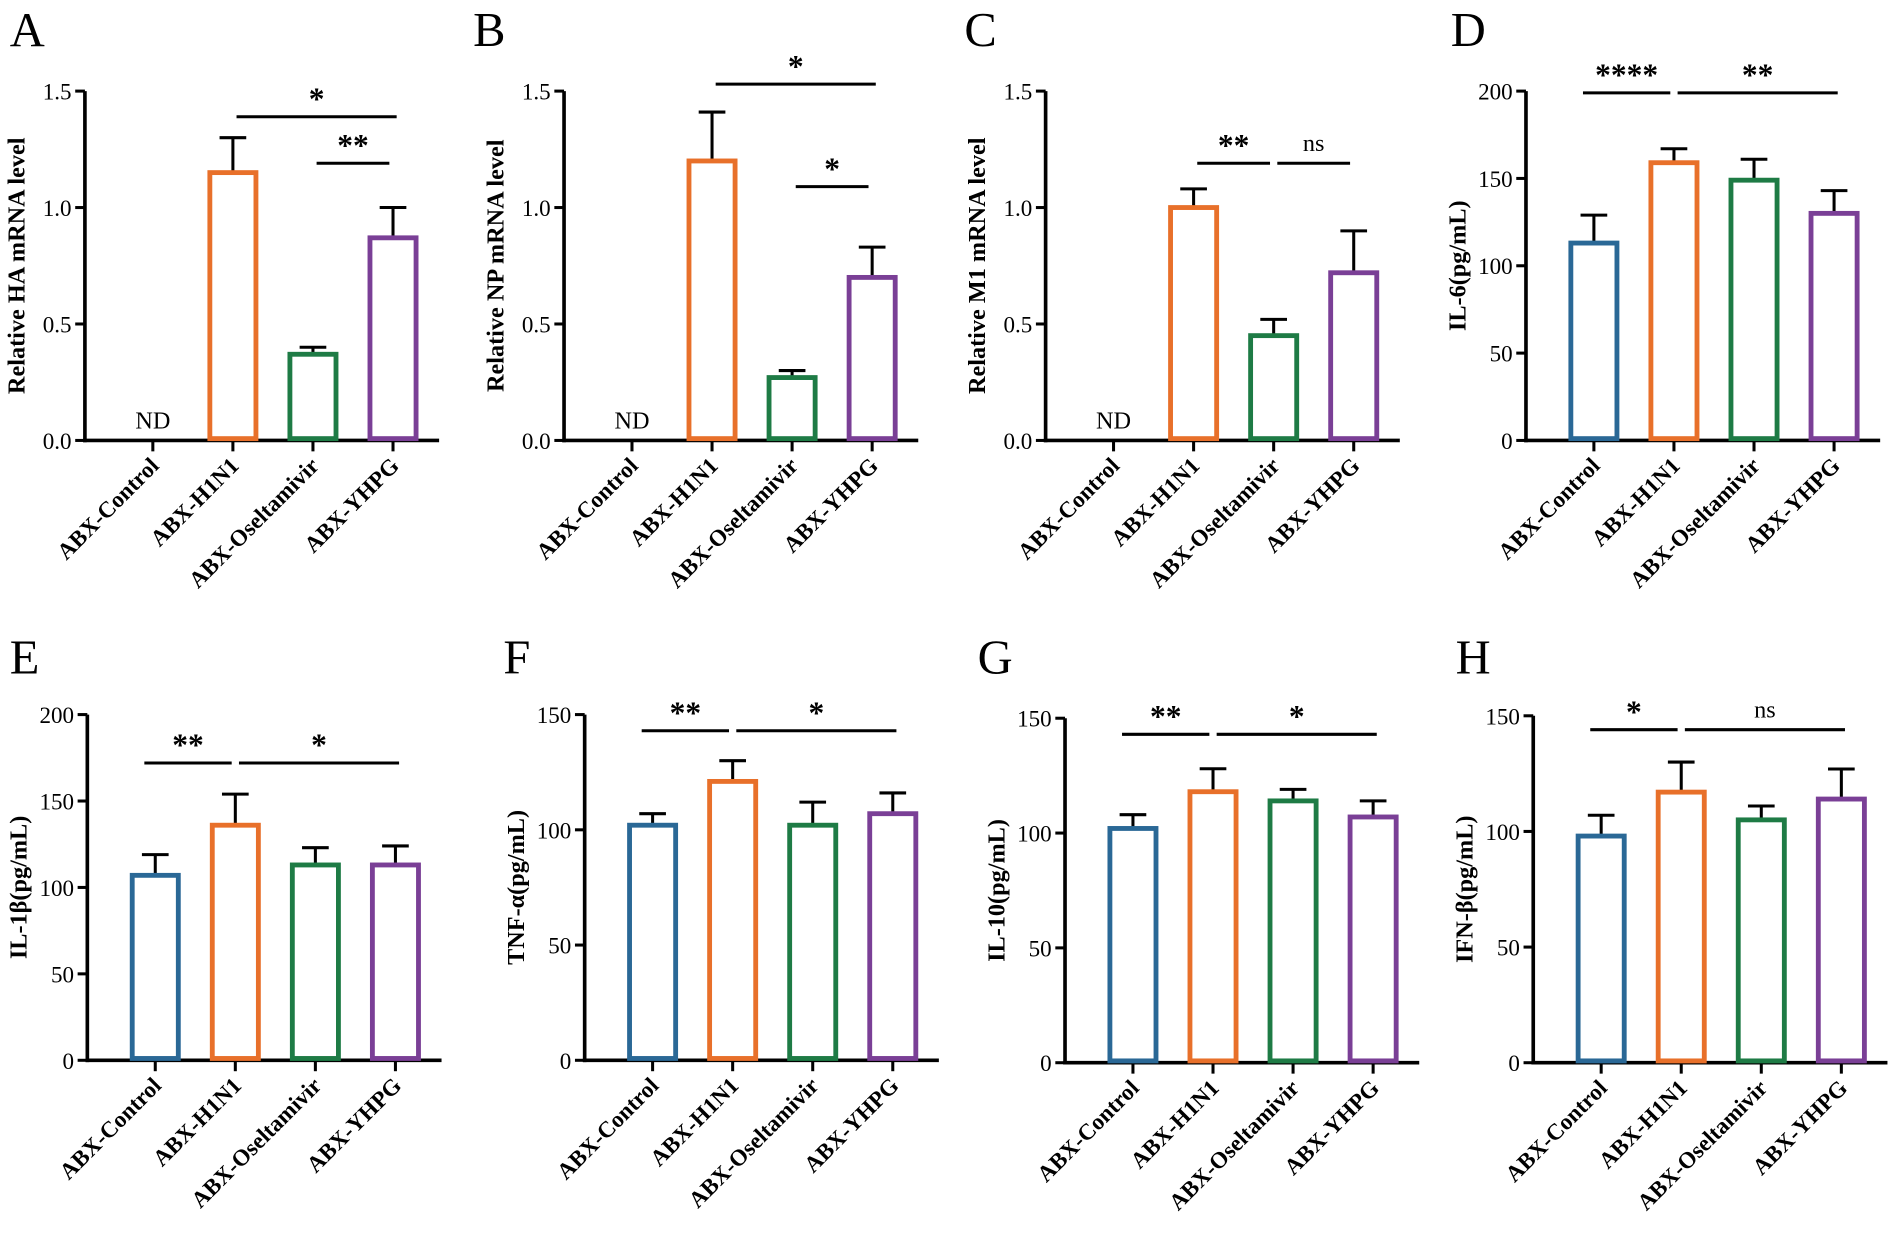 This screenshot has height=1246, width=1902. What do you see at coordinates (977, 265) in the screenshot?
I see `y-axis-label: Relative M1 mRNA level` at bounding box center [977, 265].